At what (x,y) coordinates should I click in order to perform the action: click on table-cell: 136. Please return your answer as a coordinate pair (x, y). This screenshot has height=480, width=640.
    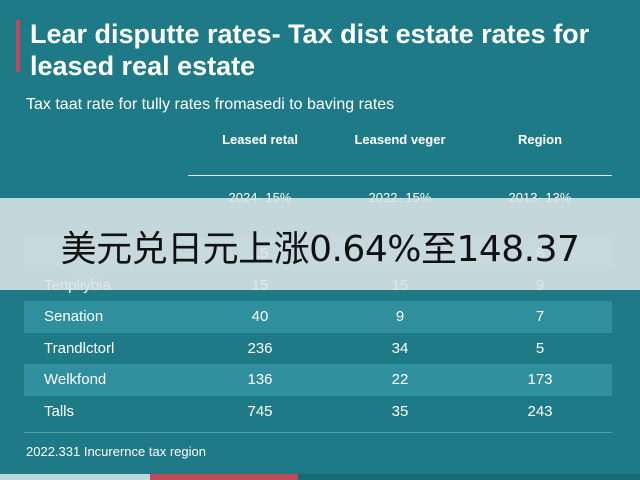
    Looking at the image, I should click on (260, 379).